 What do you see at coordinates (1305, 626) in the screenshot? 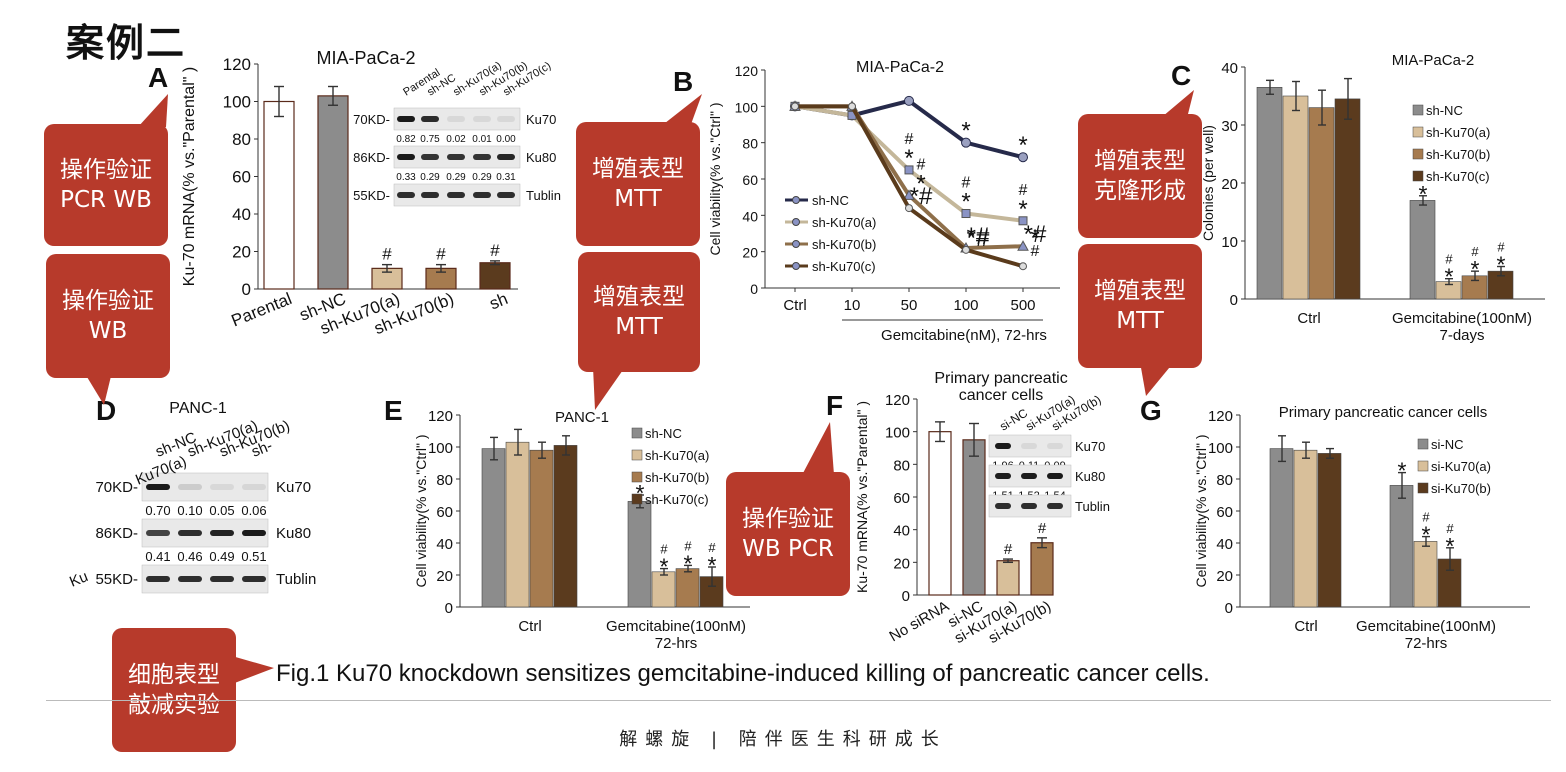
I see `x-tick-label: Ctrl` at bounding box center [1305, 626].